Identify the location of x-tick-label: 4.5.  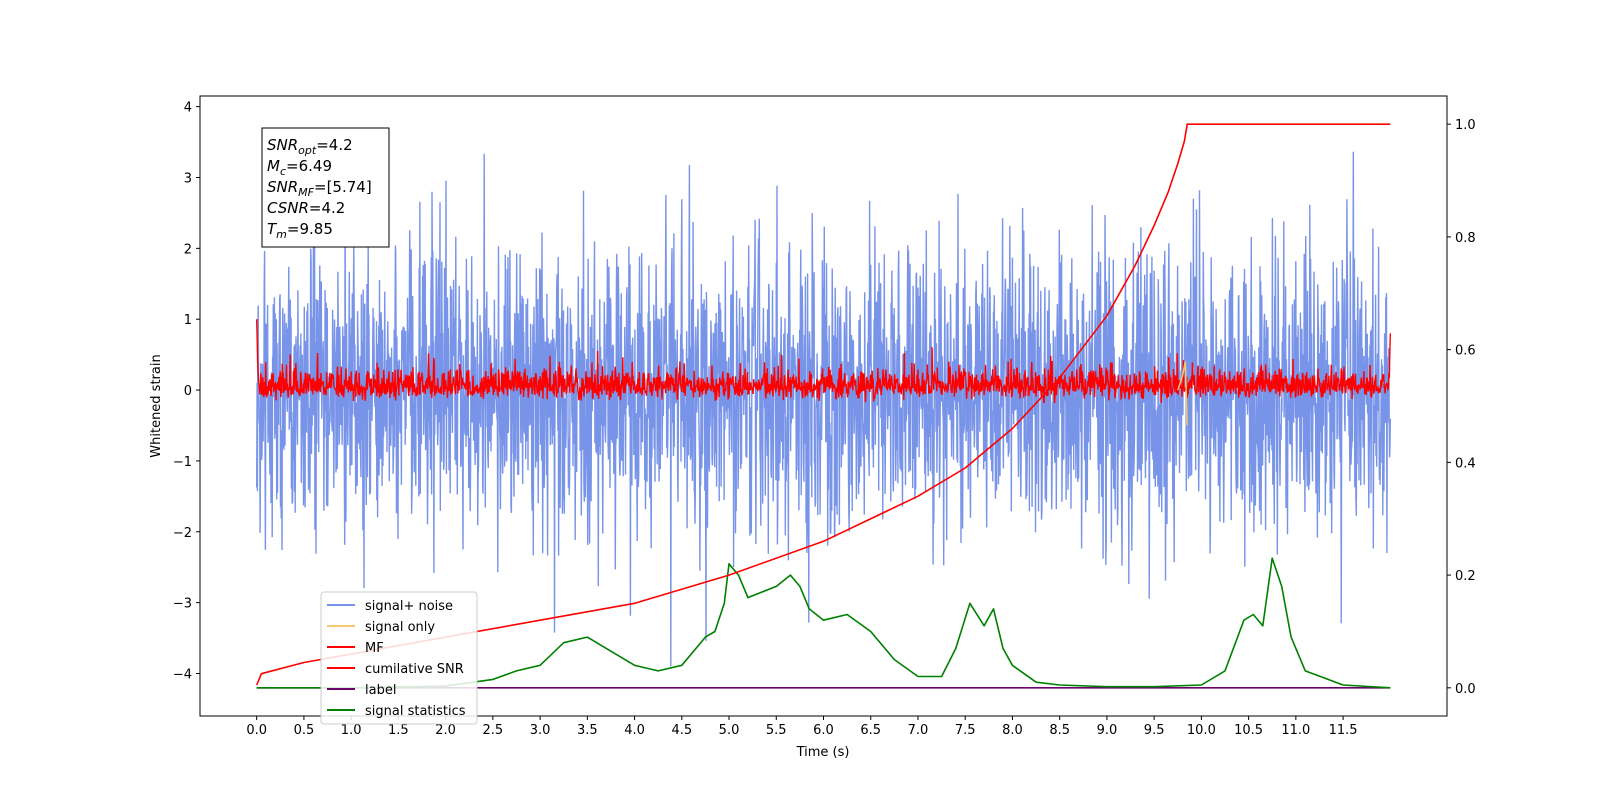
(681, 730).